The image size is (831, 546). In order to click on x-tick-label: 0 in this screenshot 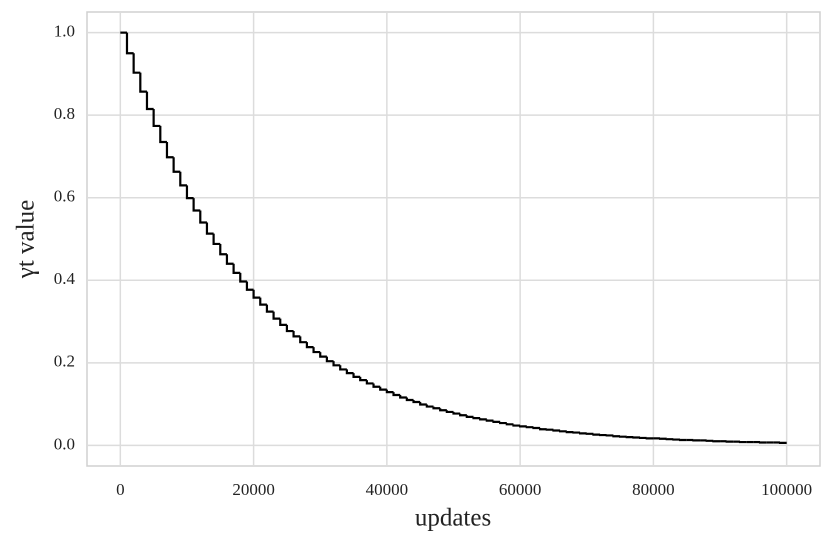, I will do `click(120, 489)`.